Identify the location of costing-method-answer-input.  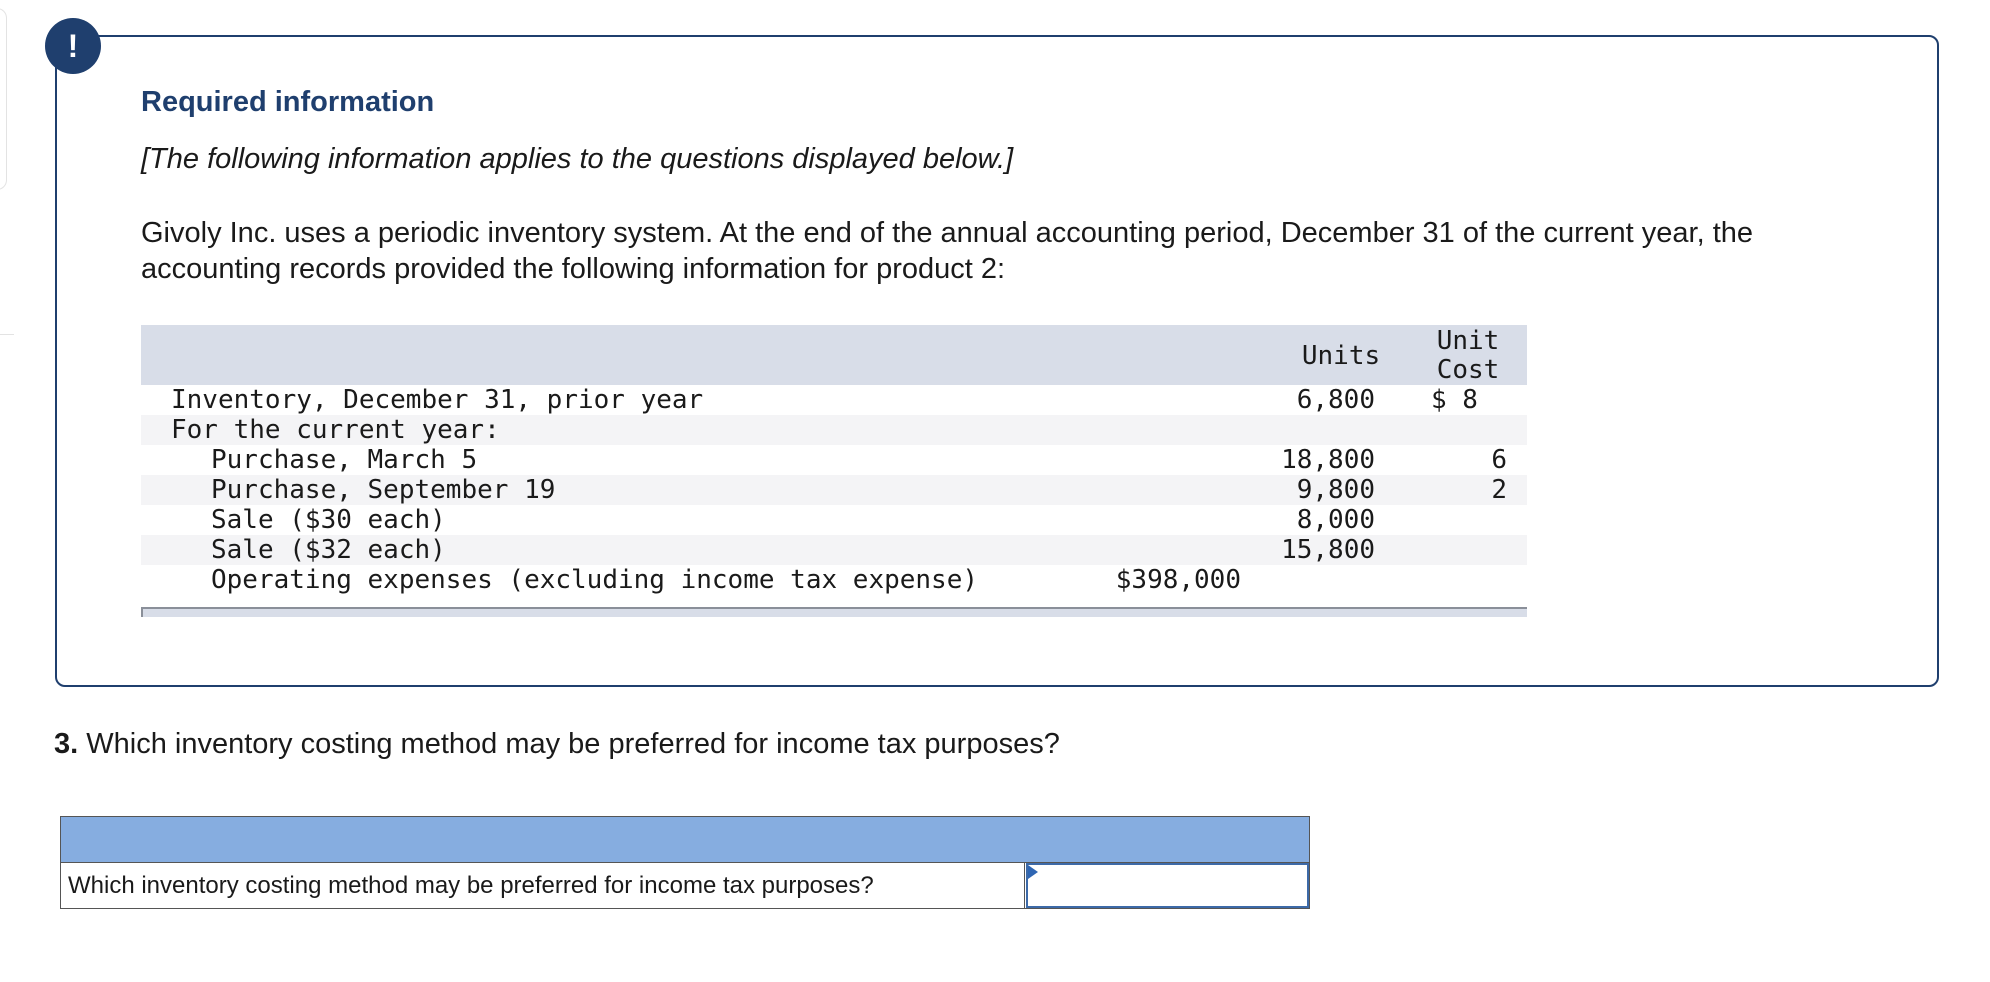
(1167, 885).